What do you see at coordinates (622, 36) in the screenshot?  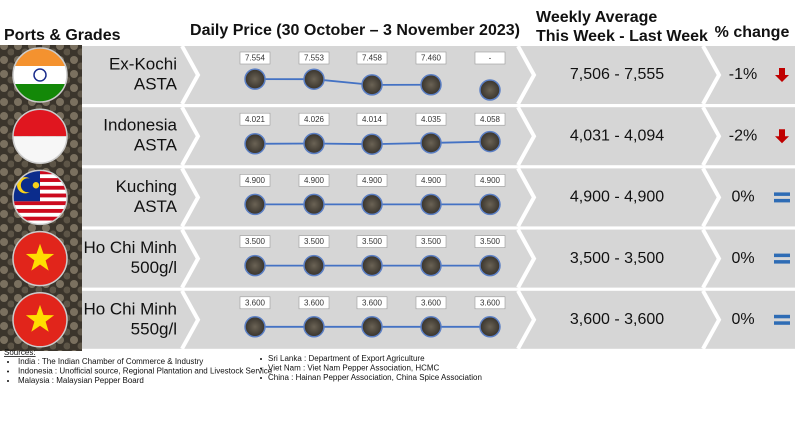 I see `header-weekly: This Week - Last Week` at bounding box center [622, 36].